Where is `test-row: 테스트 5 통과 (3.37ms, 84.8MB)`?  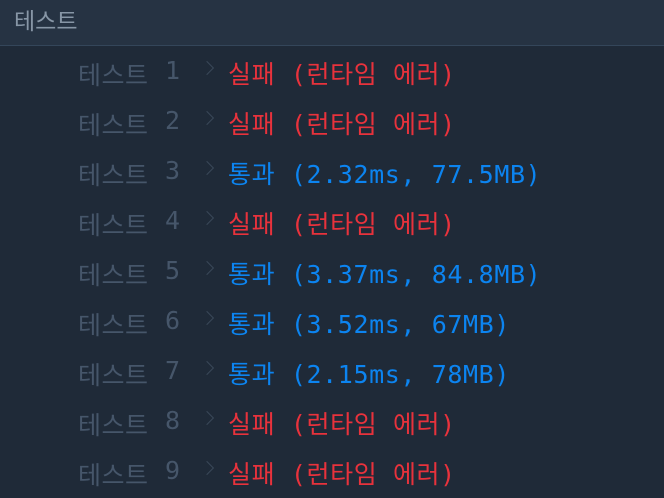
test-row: 테스트 5 통과 (3.37ms, 84.8MB) is located at coordinates (332, 272).